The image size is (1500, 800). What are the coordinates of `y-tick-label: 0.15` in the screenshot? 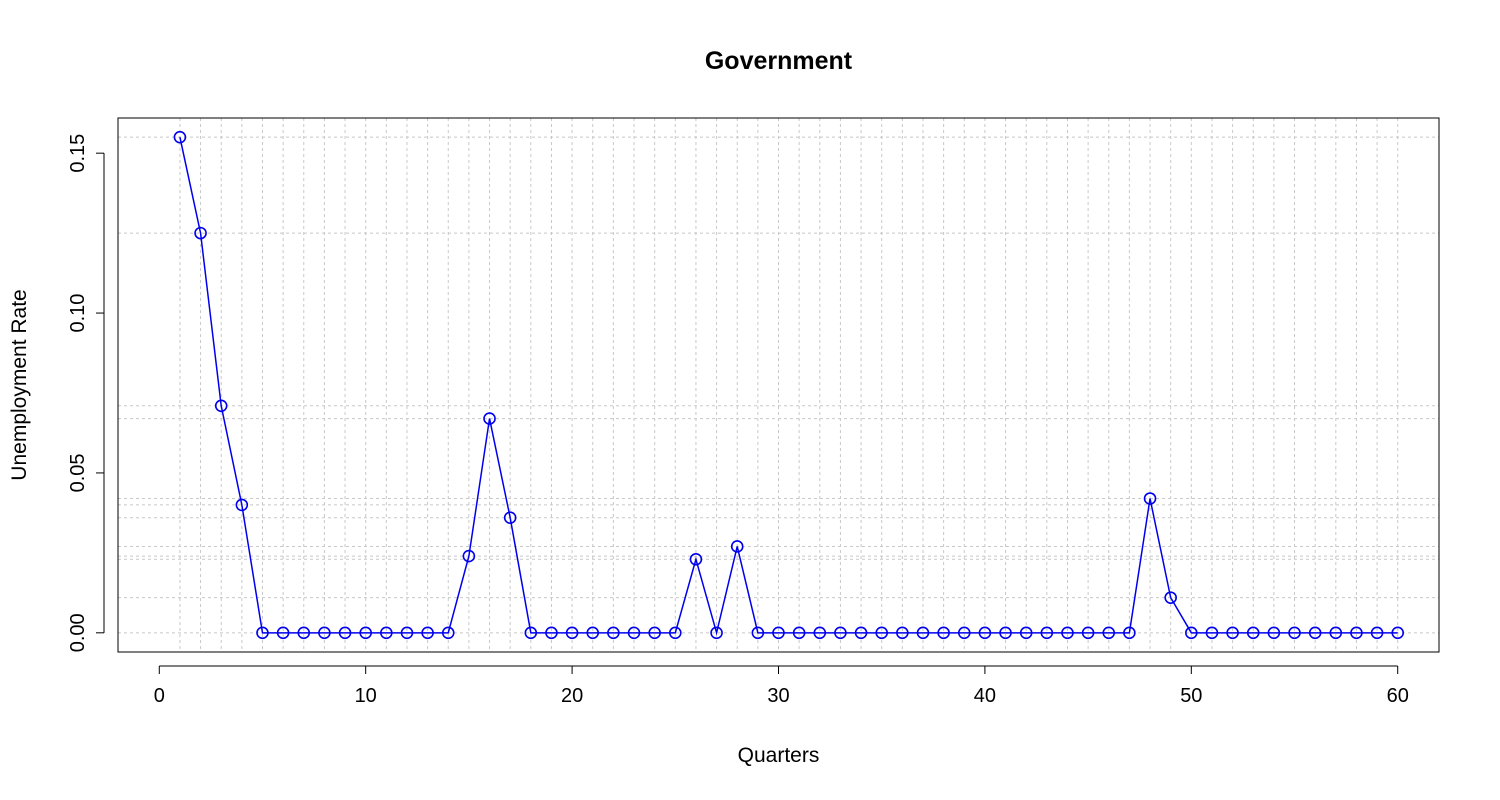 It's located at (78, 153).